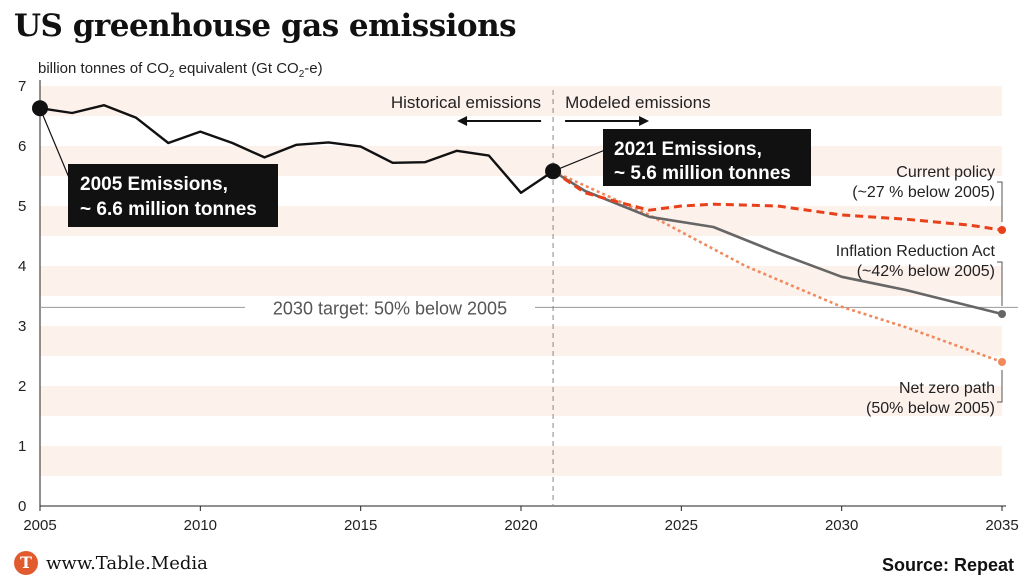 This screenshot has width=1024, height=587. Describe the element at coordinates (200, 525) in the screenshot. I see `x-tick-label: 2010` at that location.